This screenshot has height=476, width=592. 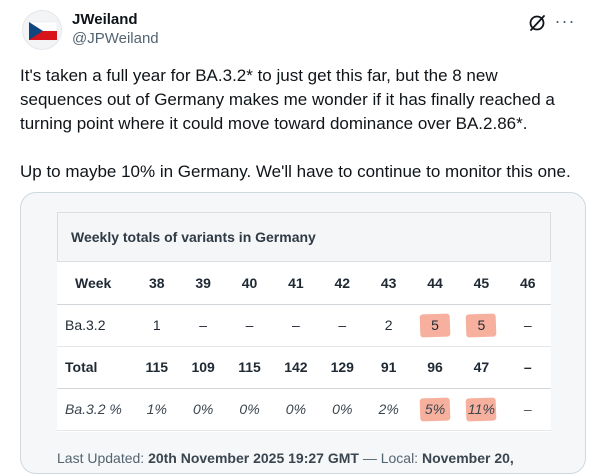 I want to click on cell-value: 2%, so click(x=388, y=409).